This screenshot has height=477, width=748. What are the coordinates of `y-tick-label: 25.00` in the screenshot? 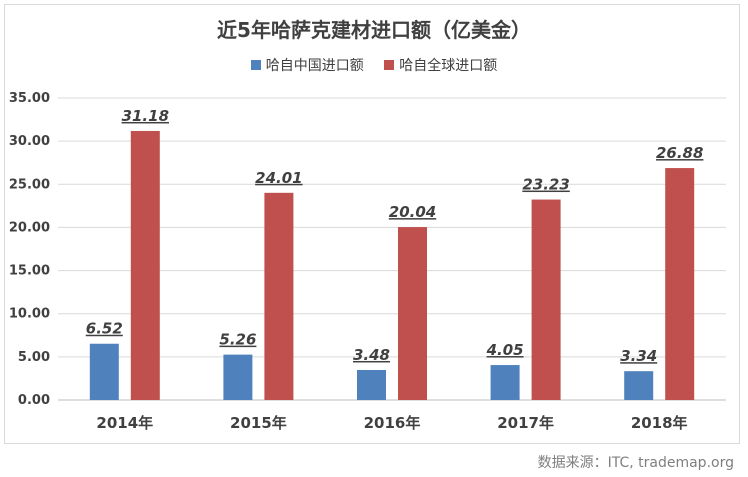 It's located at (29, 184).